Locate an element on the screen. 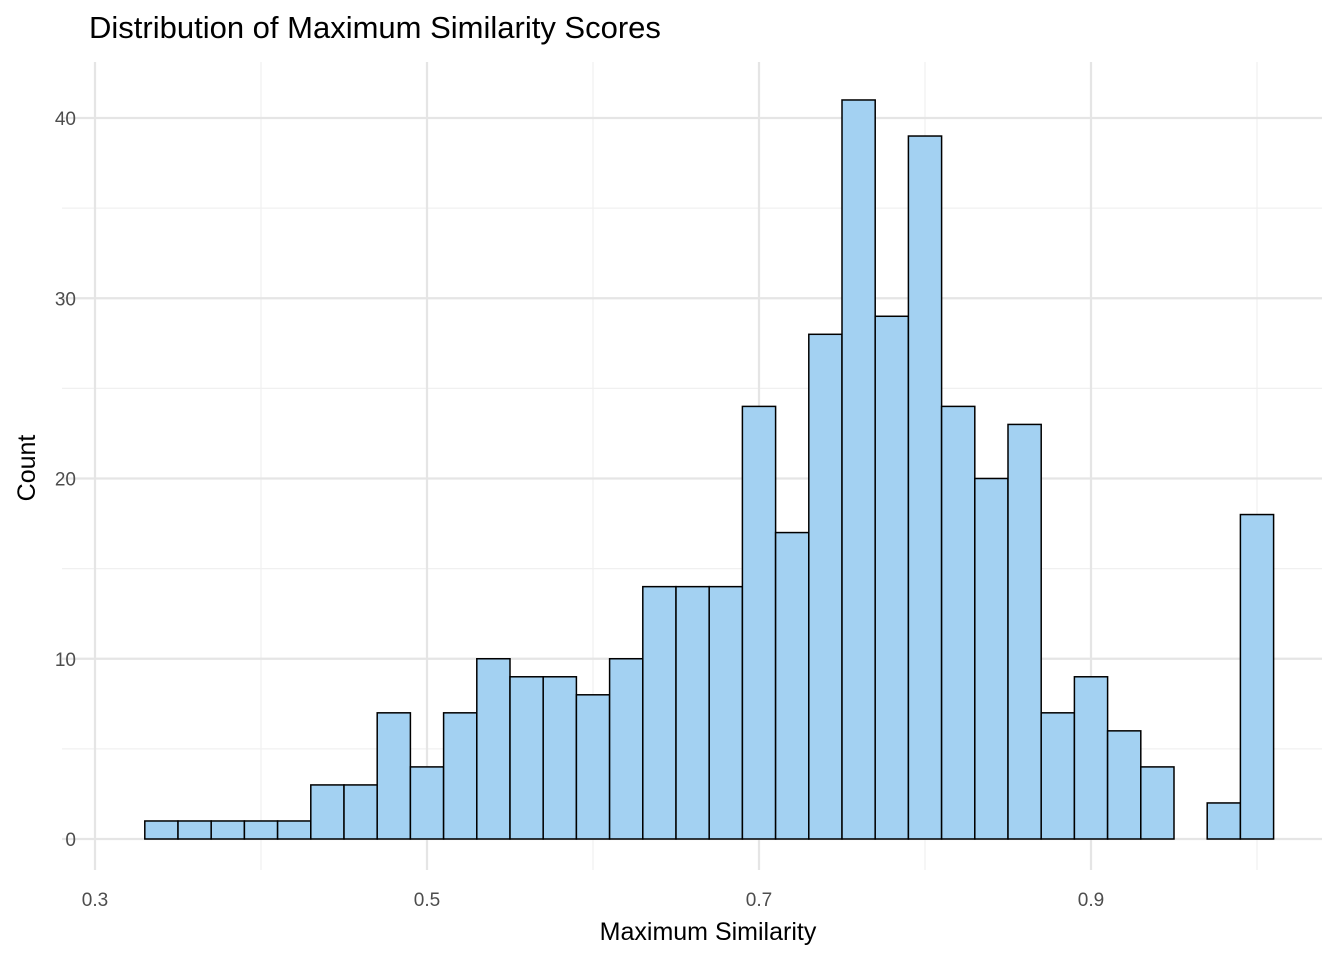 The image size is (1344, 960). y-tick-label: 30 is located at coordinates (65, 299).